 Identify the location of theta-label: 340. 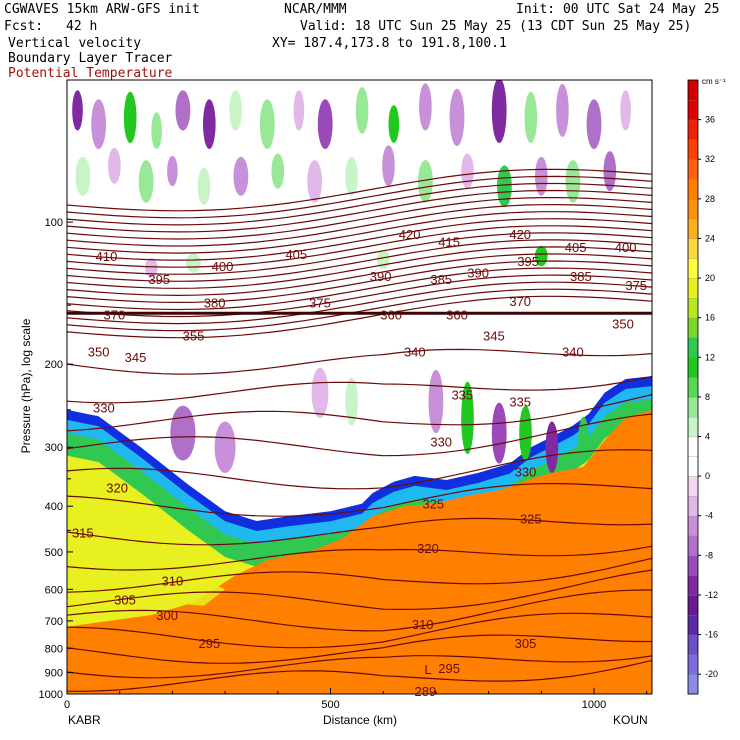
(415, 352).